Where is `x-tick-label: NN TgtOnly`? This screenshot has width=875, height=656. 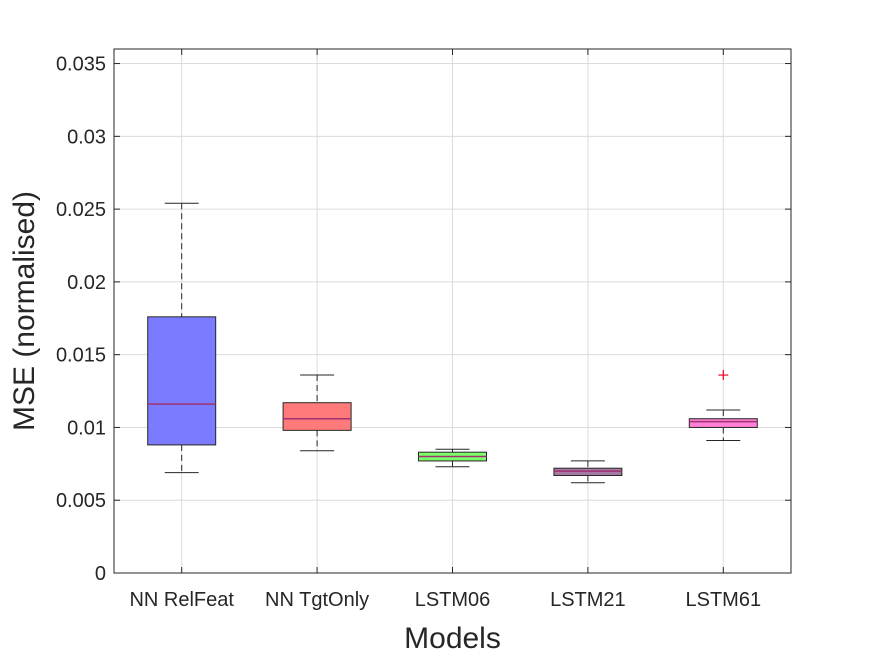
x-tick-label: NN TgtOnly is located at coordinates (317, 600).